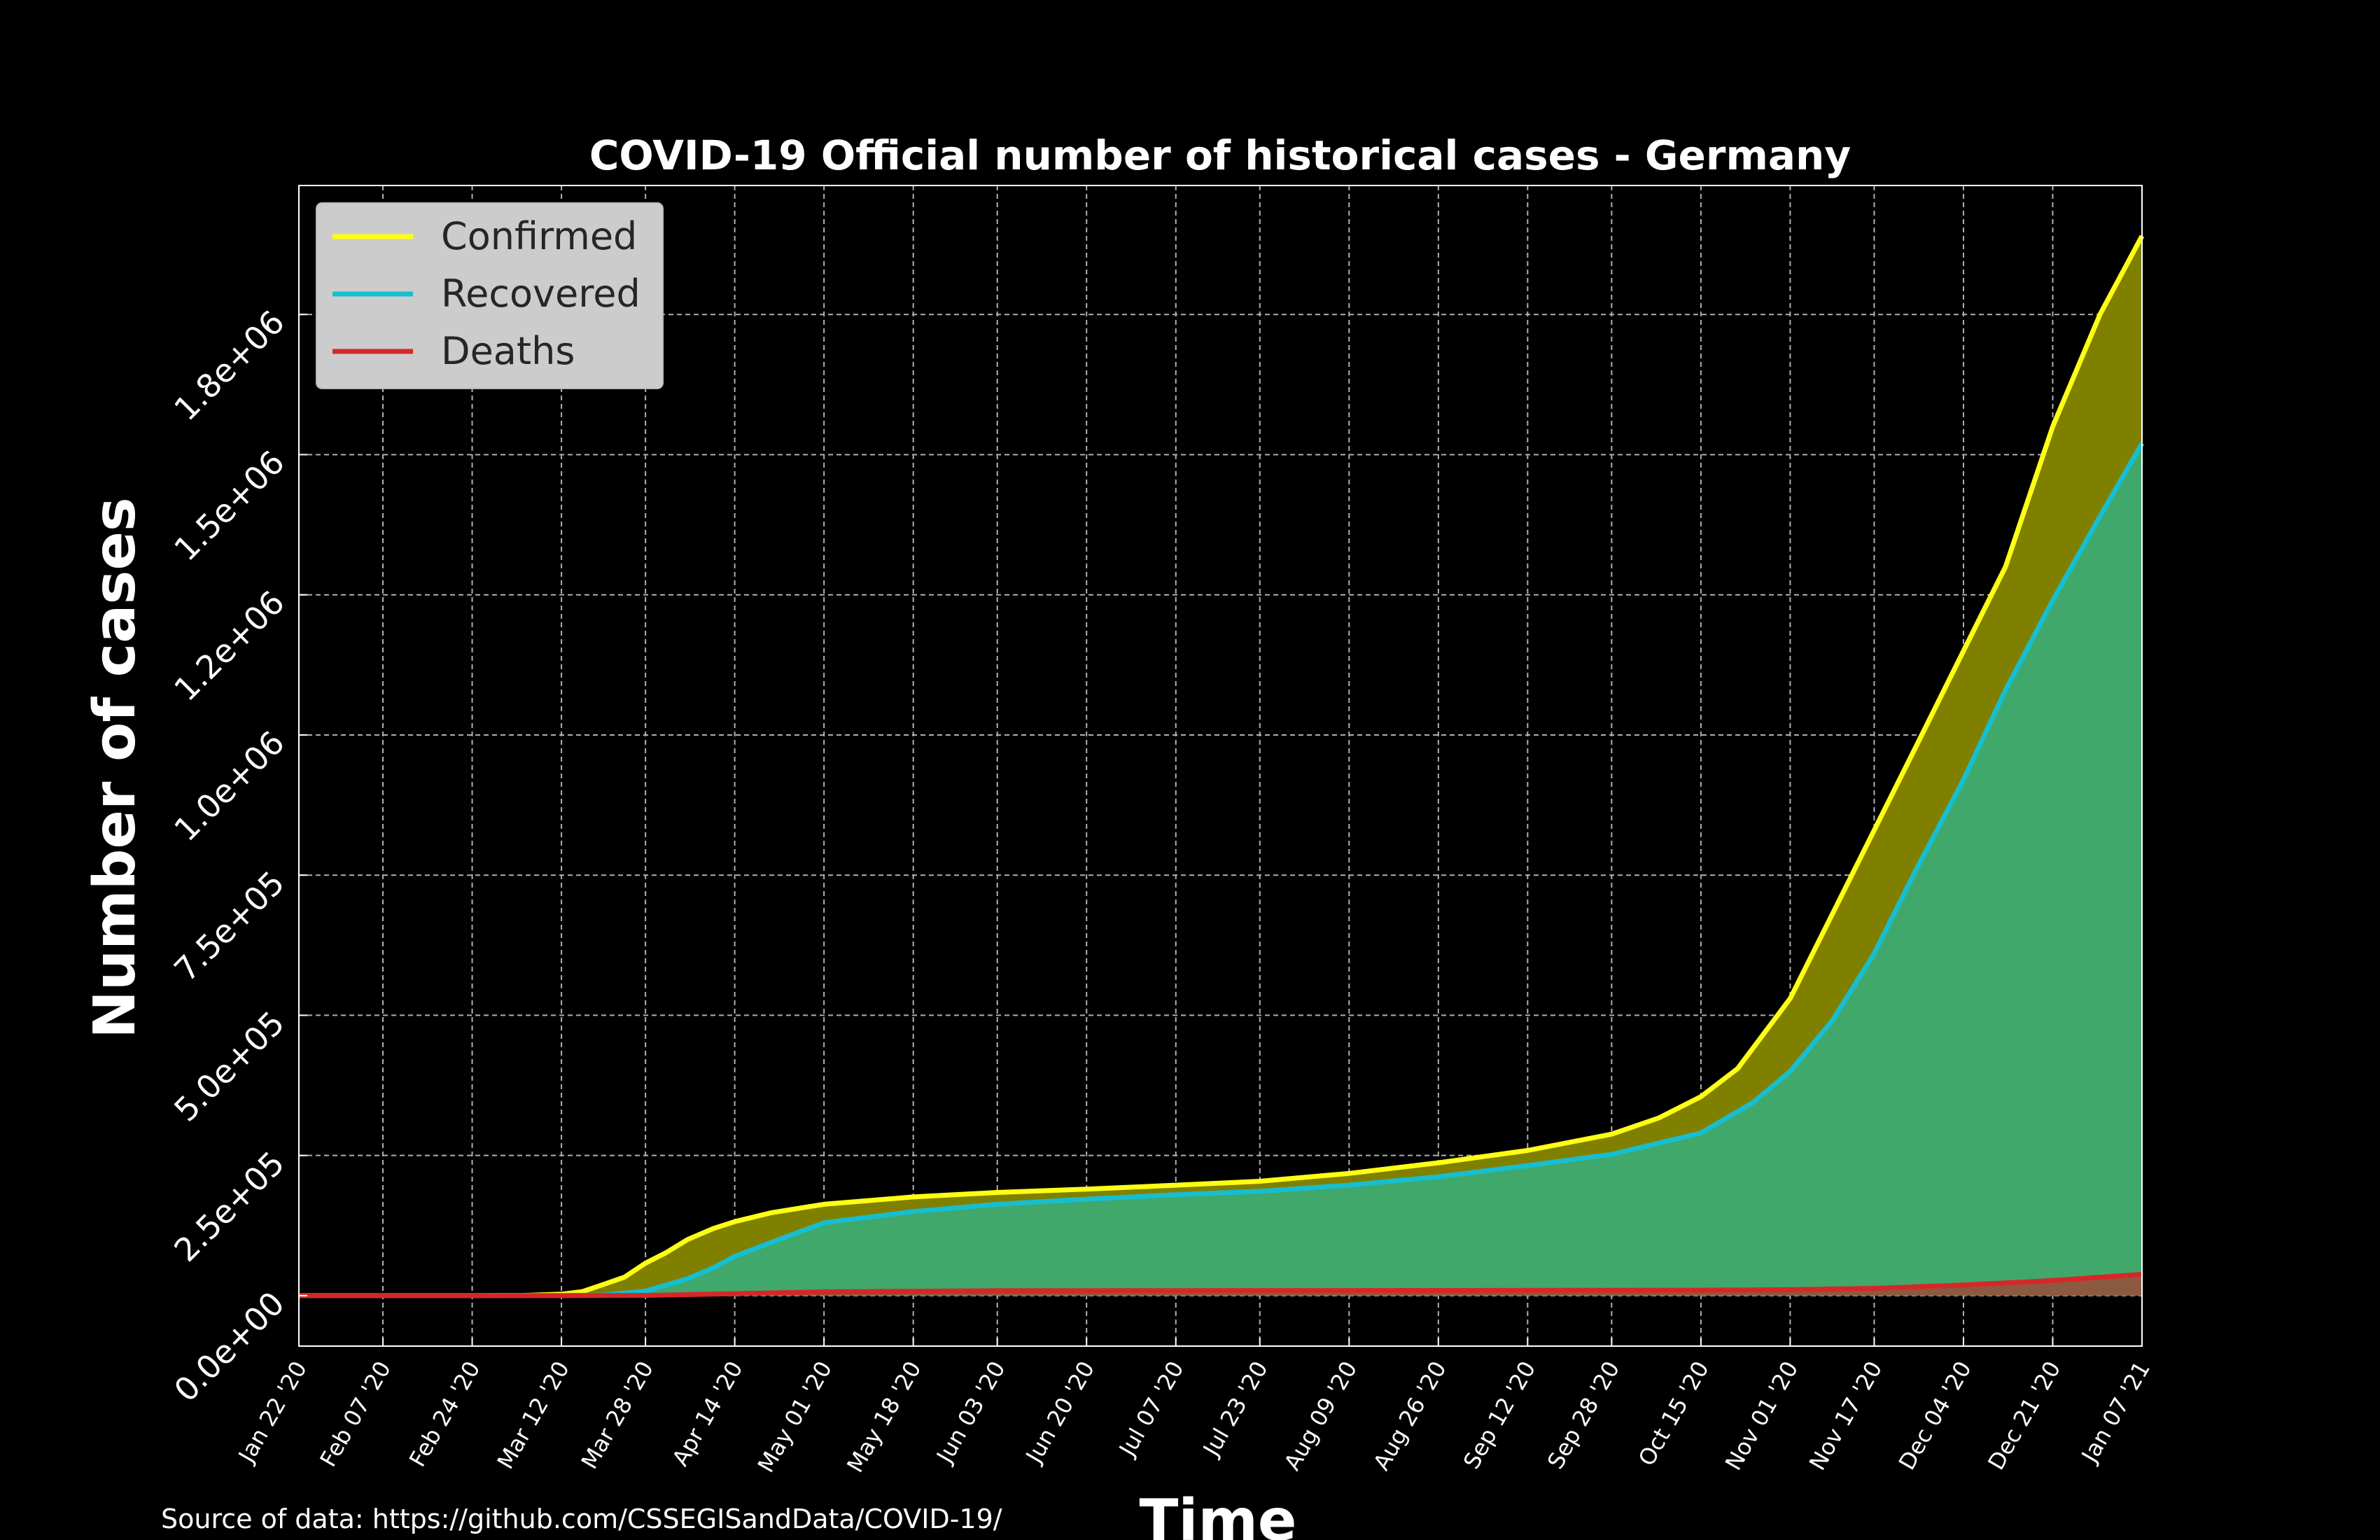  I want to click on x-axis-label: Time, so click(1217, 1514).